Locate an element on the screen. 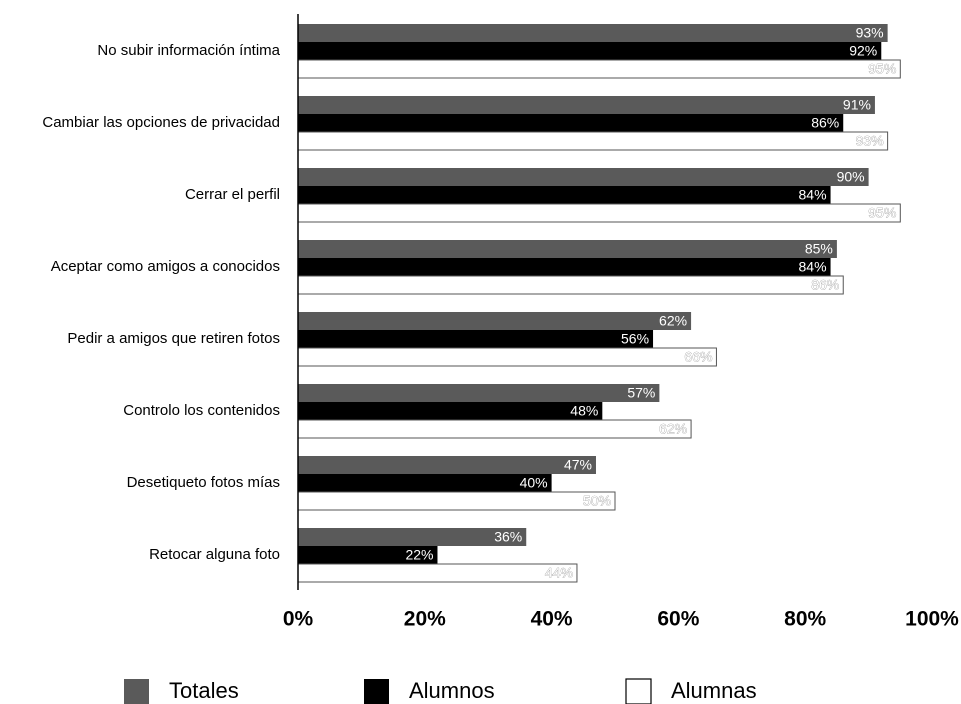 The image size is (961, 704). category-label: Controlo los contenidos is located at coordinates (201, 410).